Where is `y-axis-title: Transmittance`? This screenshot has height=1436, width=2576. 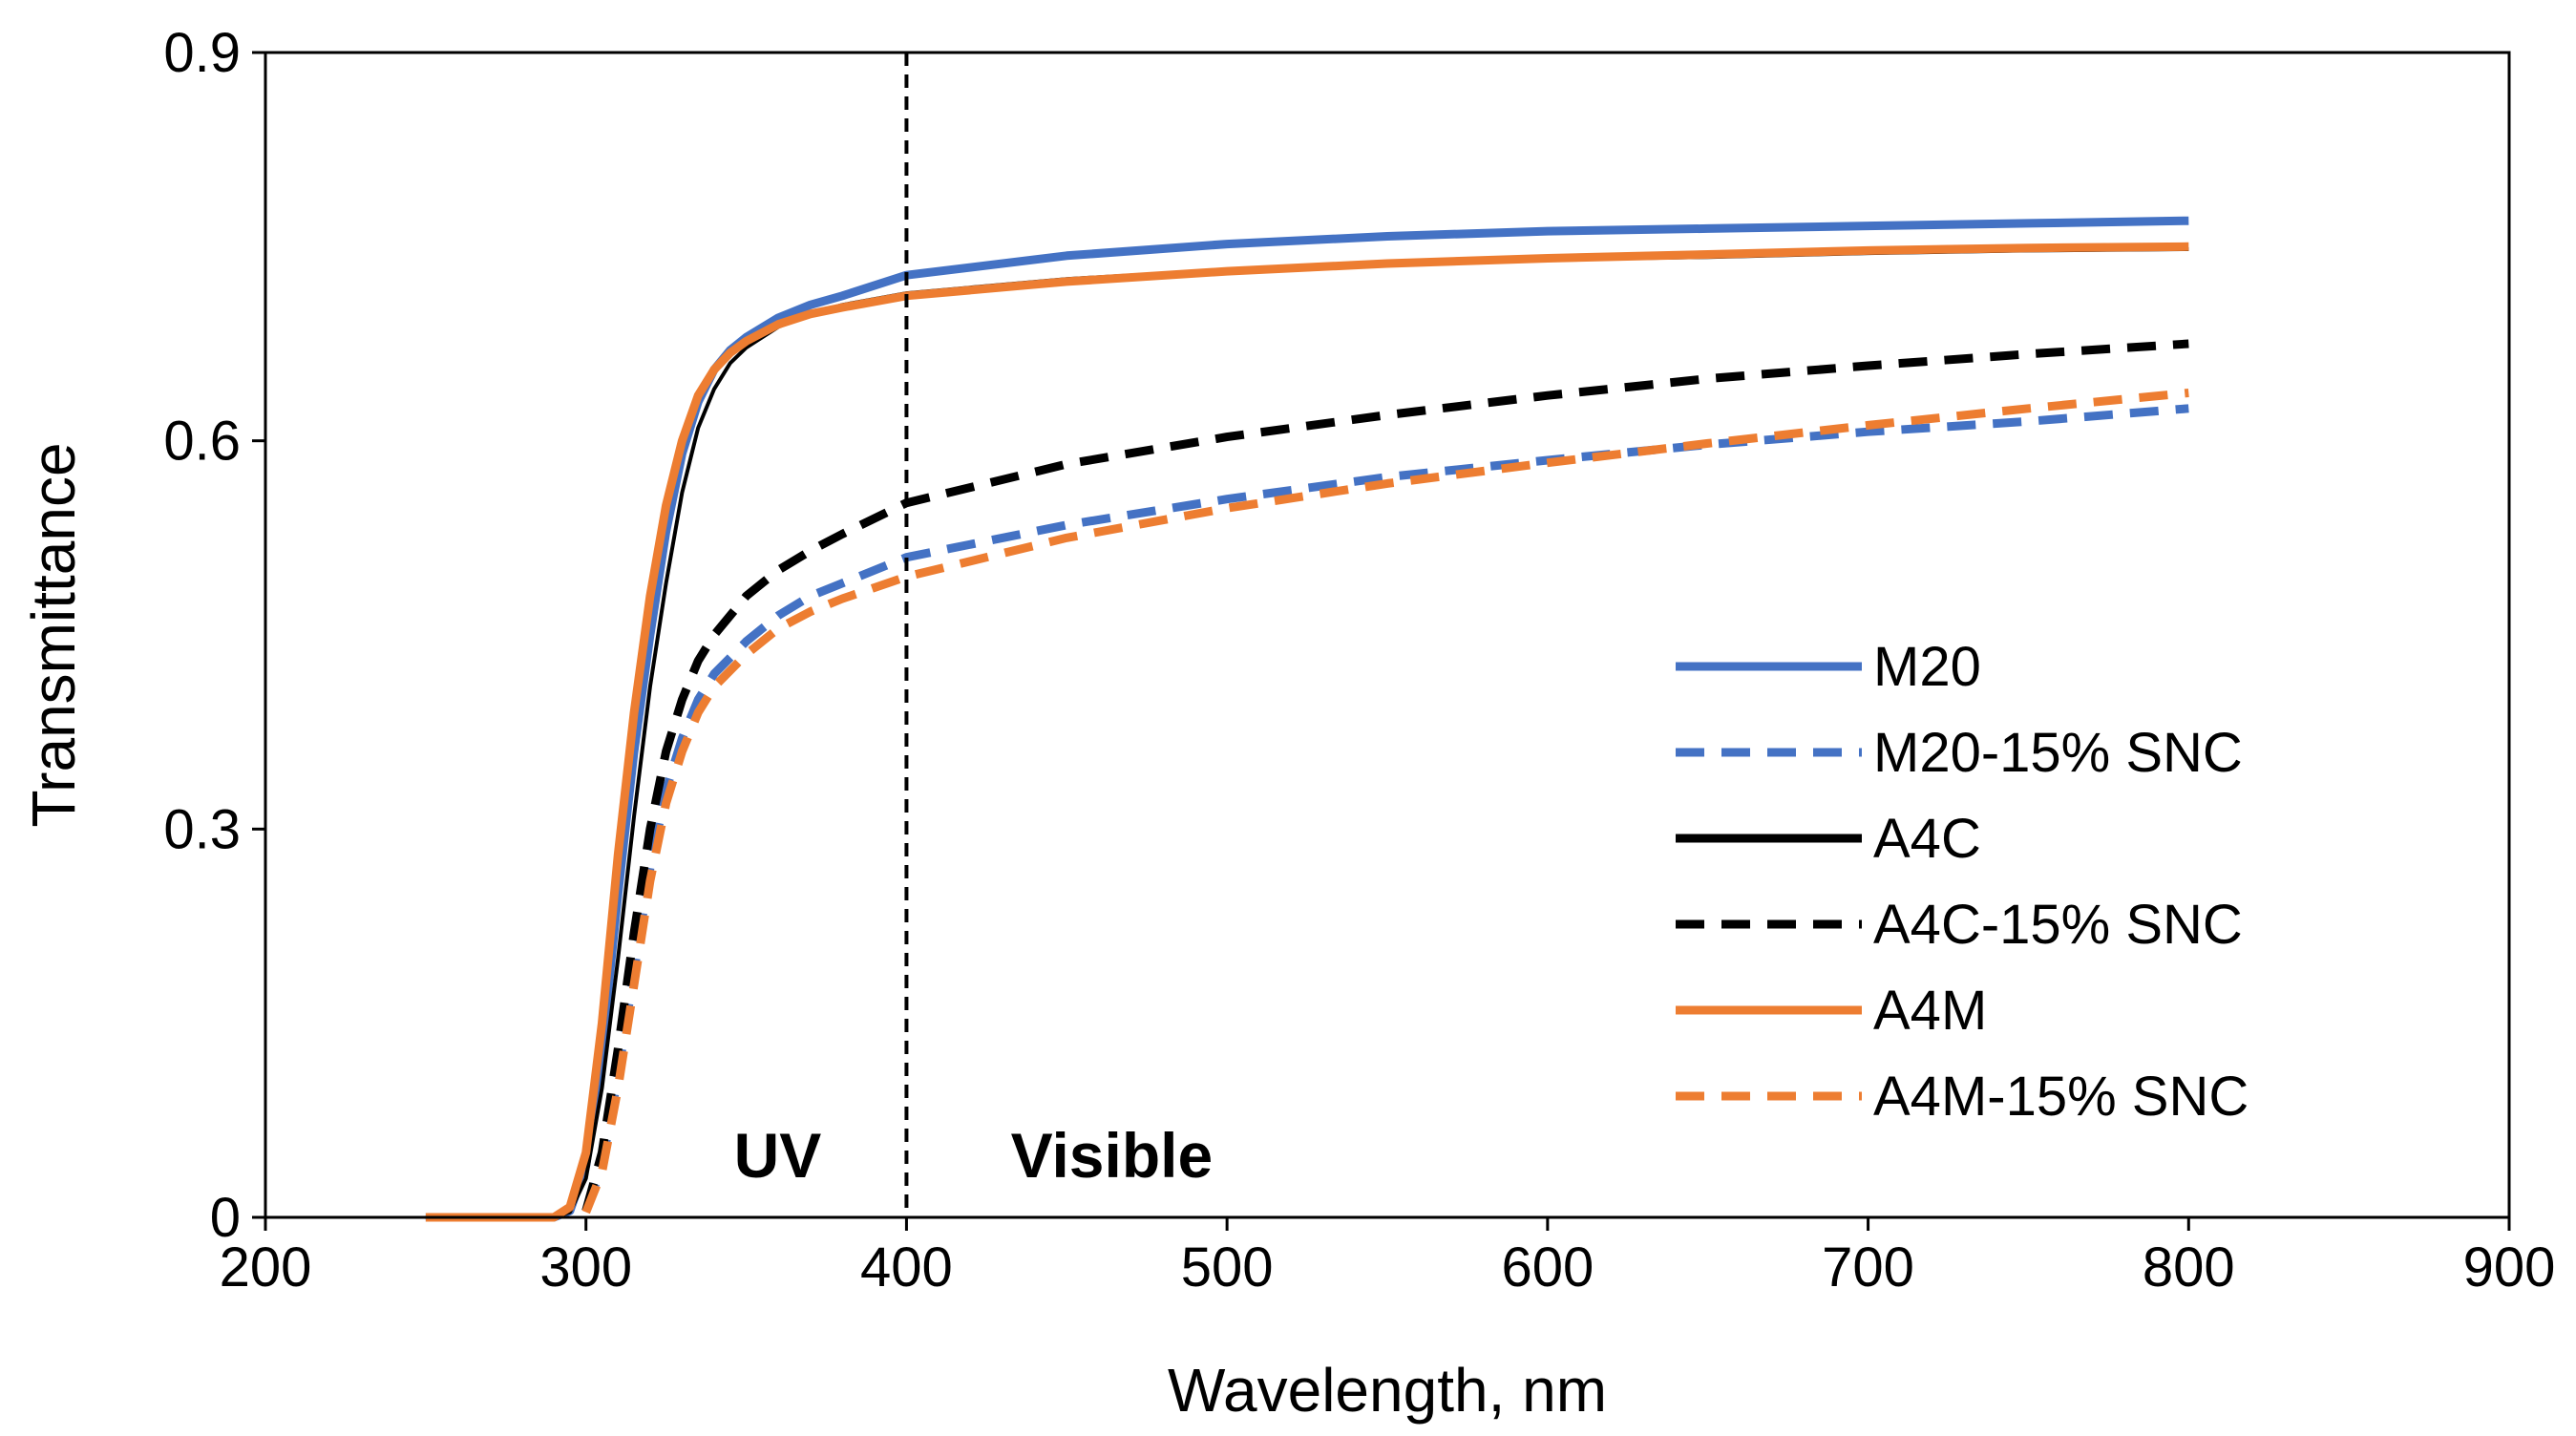
y-axis-title: Transmittance is located at coordinates (53, 634).